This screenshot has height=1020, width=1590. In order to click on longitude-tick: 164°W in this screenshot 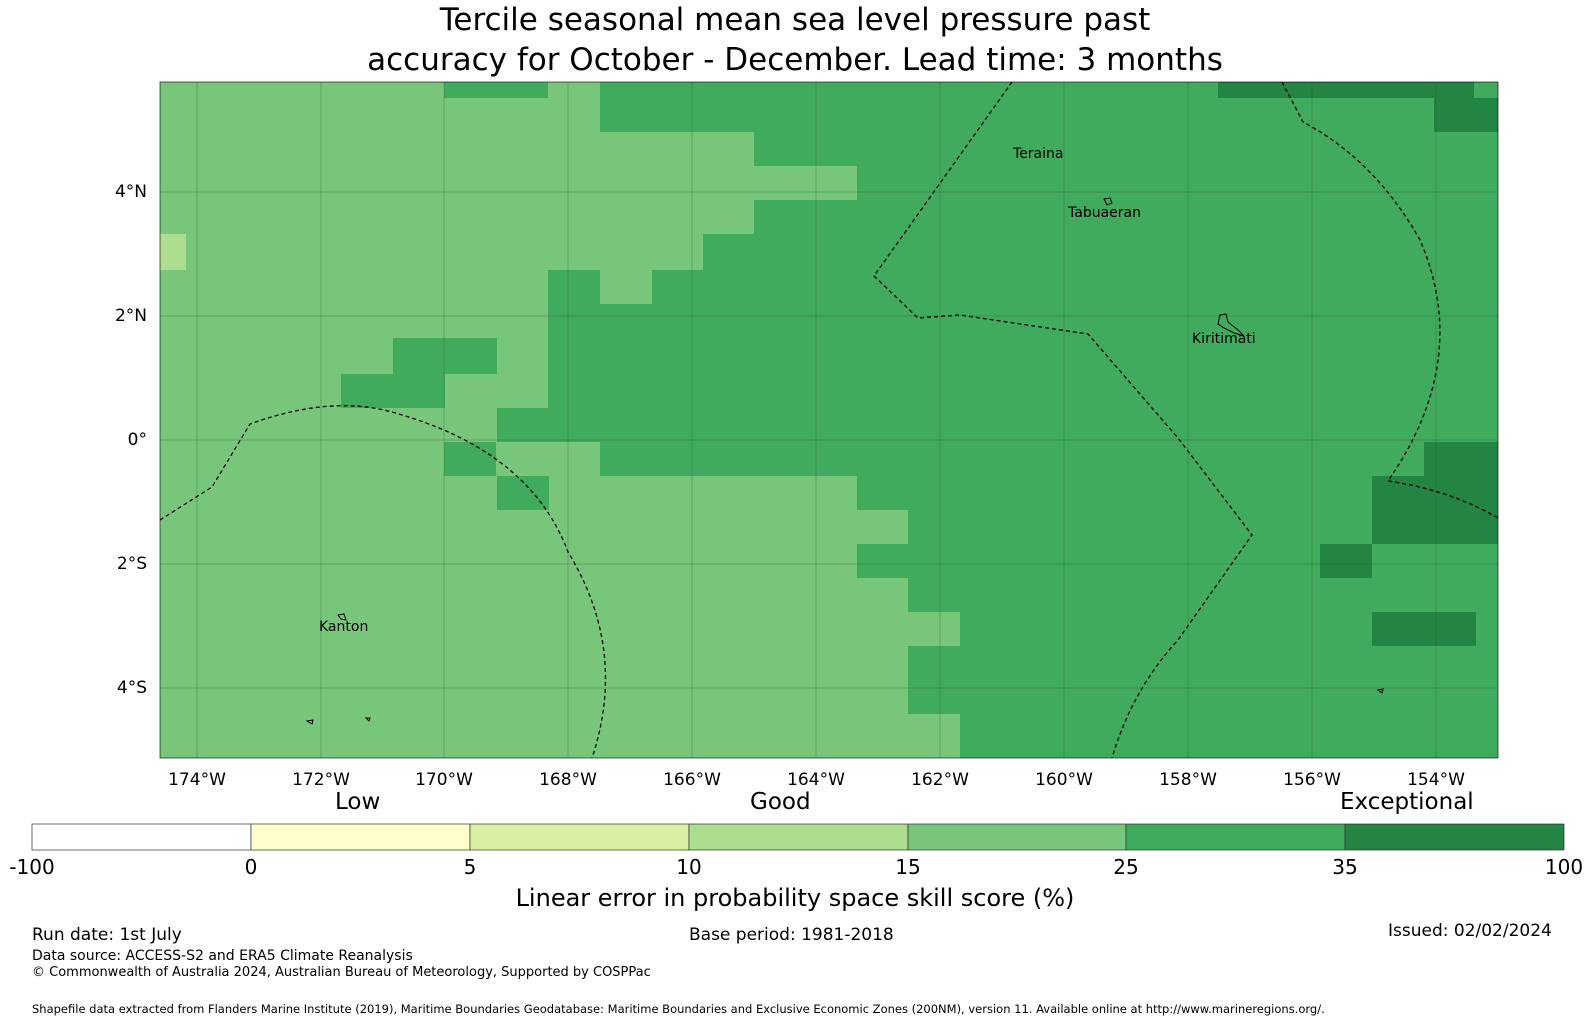, I will do `click(816, 780)`.